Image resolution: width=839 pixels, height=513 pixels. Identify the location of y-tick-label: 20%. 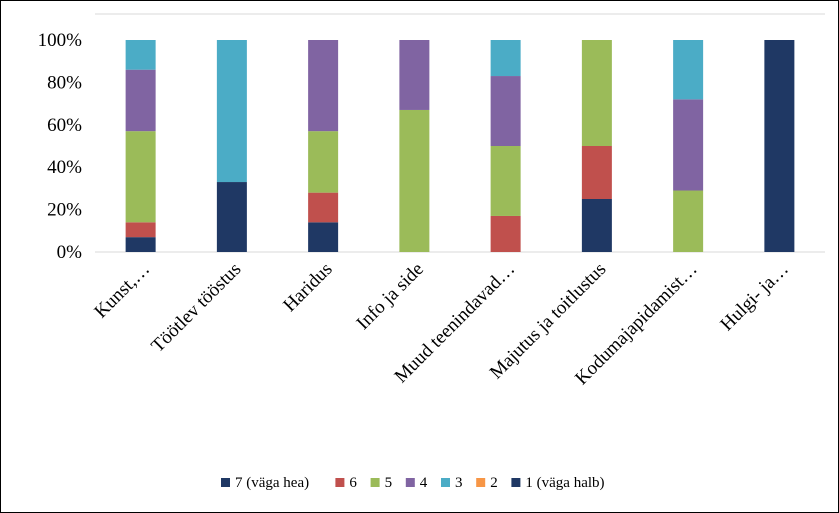
(64, 210).